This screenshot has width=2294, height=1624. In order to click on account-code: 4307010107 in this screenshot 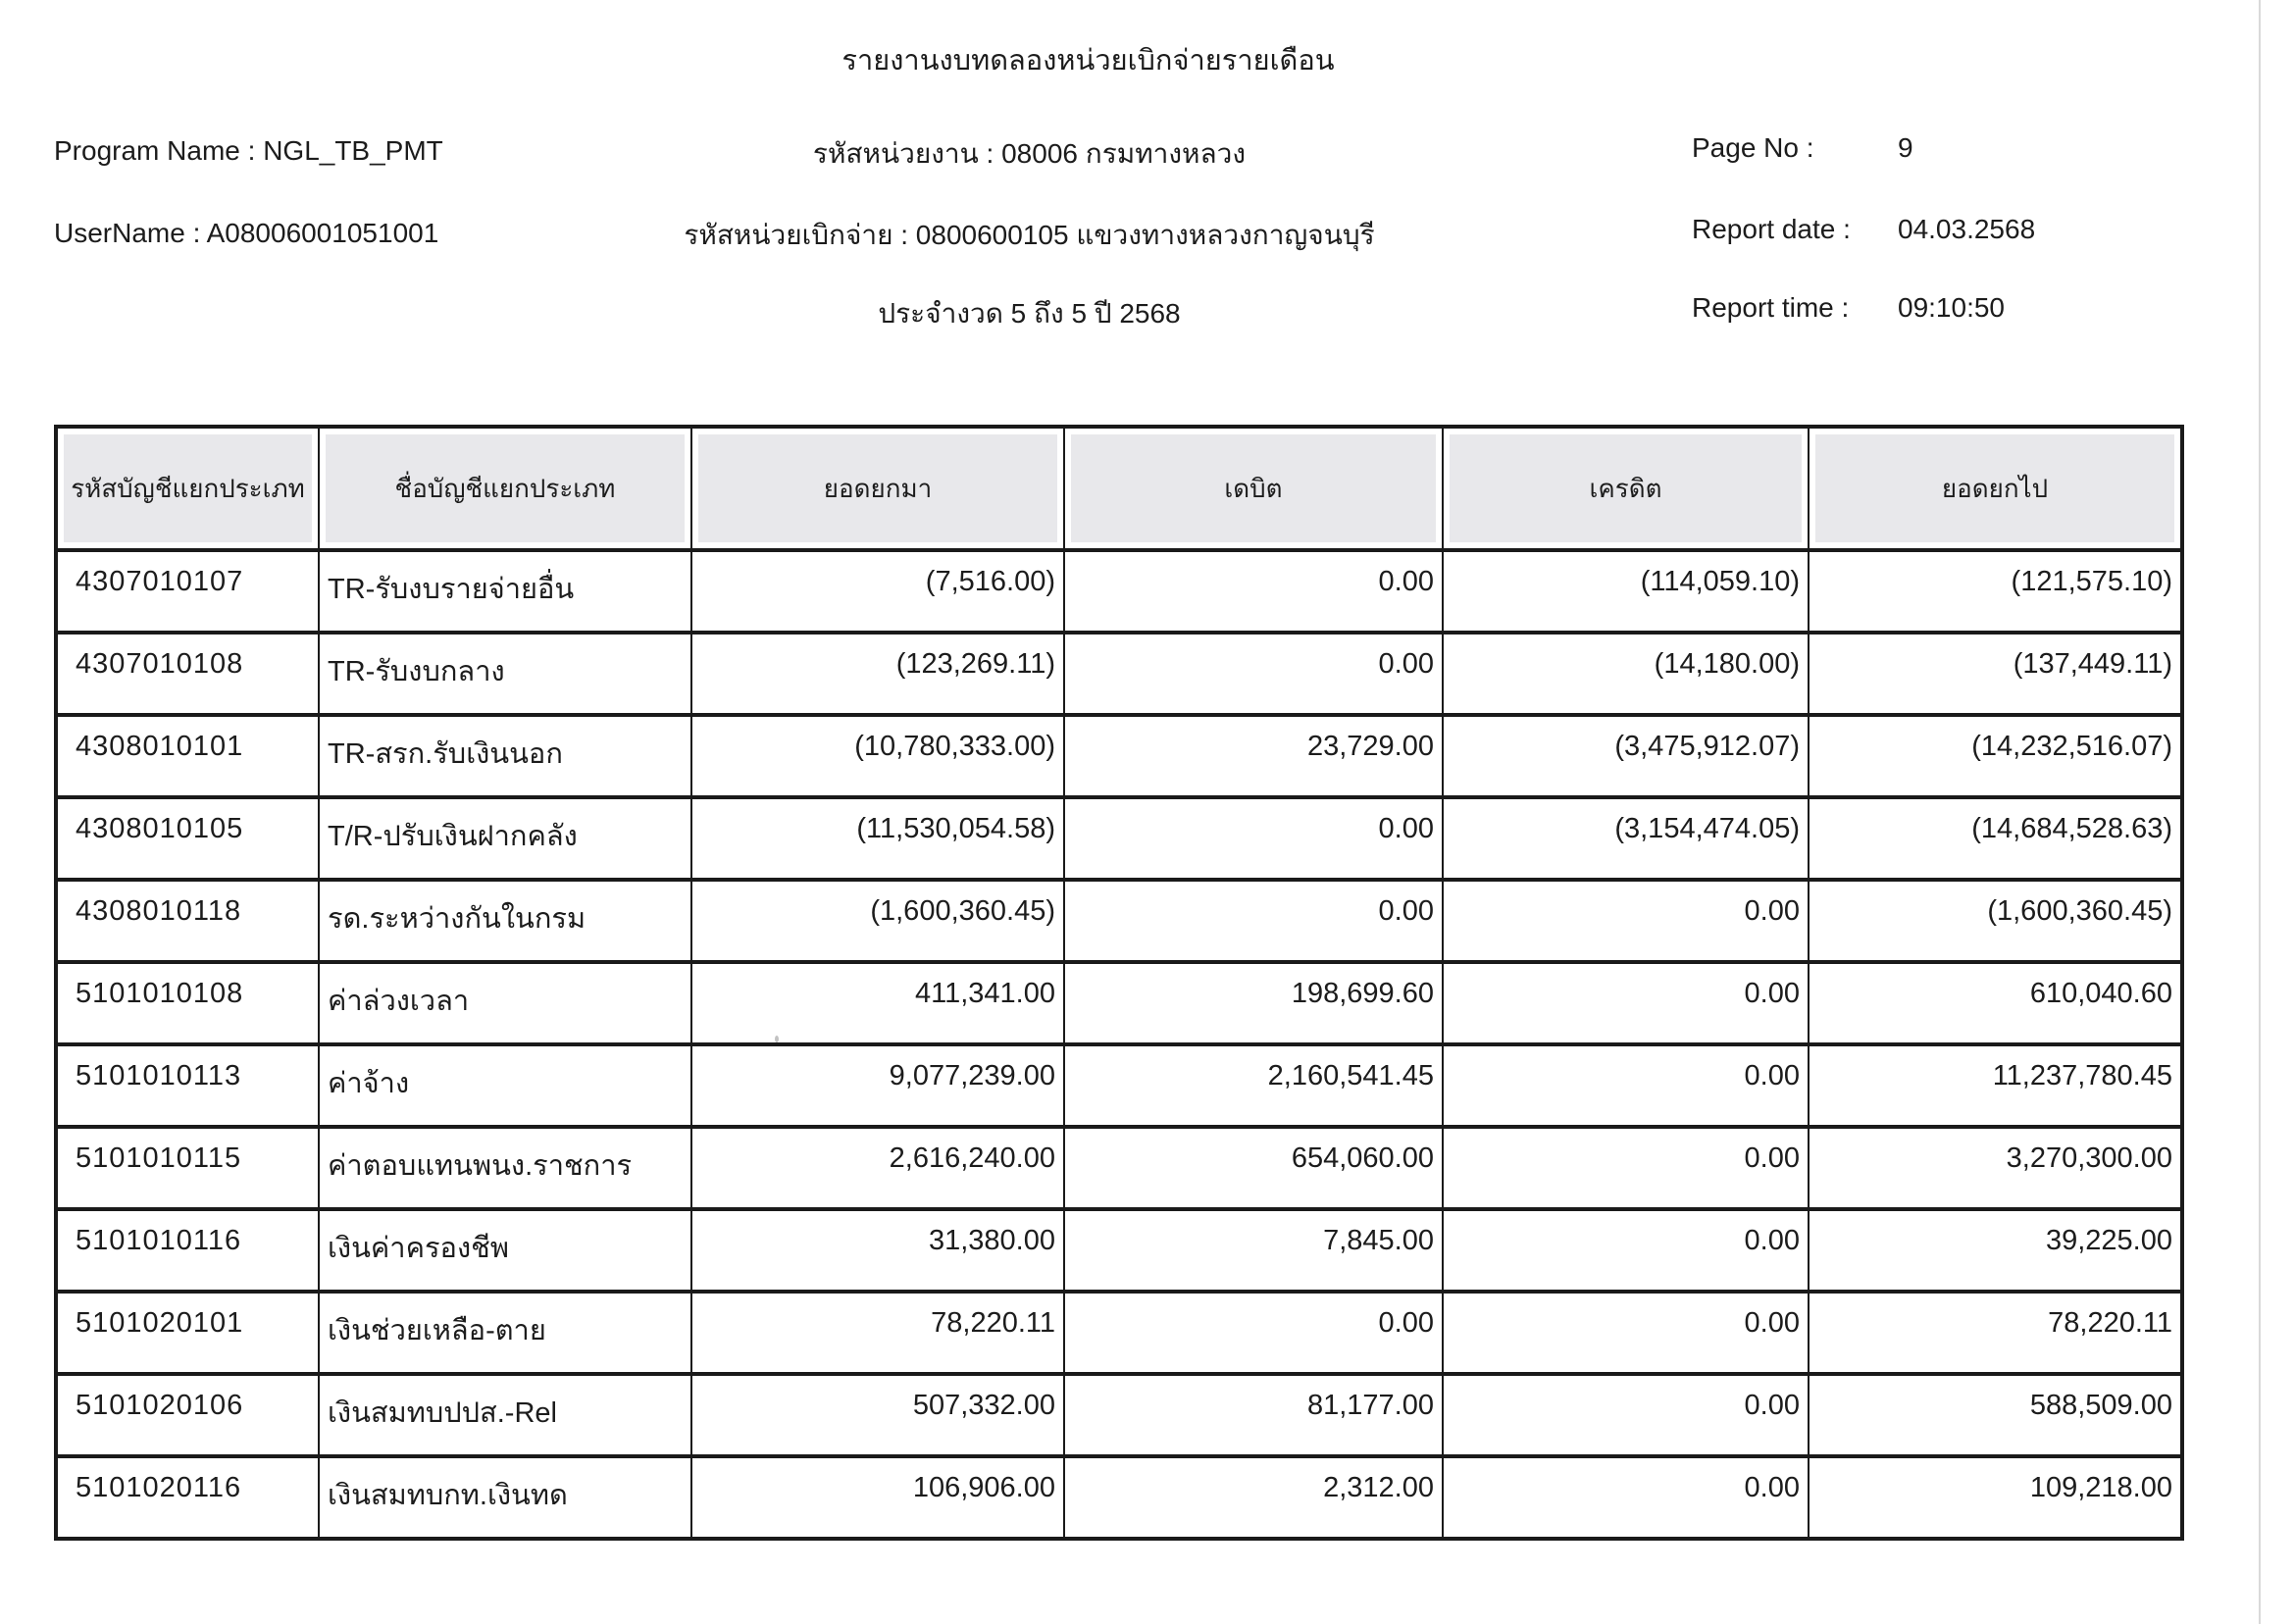, I will do `click(187, 591)`.